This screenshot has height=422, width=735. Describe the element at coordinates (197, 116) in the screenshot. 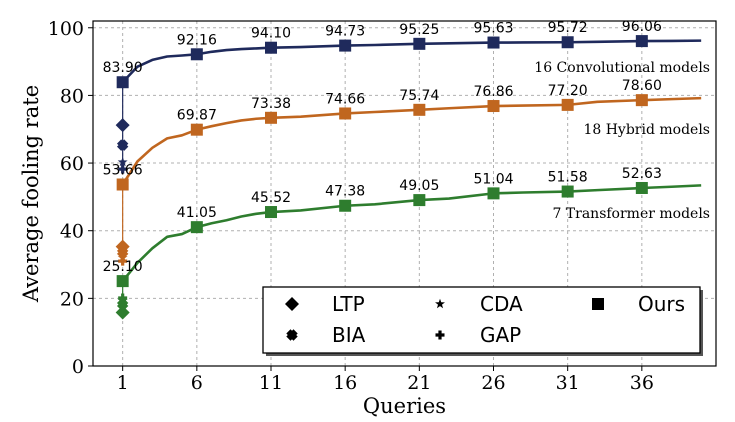

I see `data-label: 69.87` at that location.